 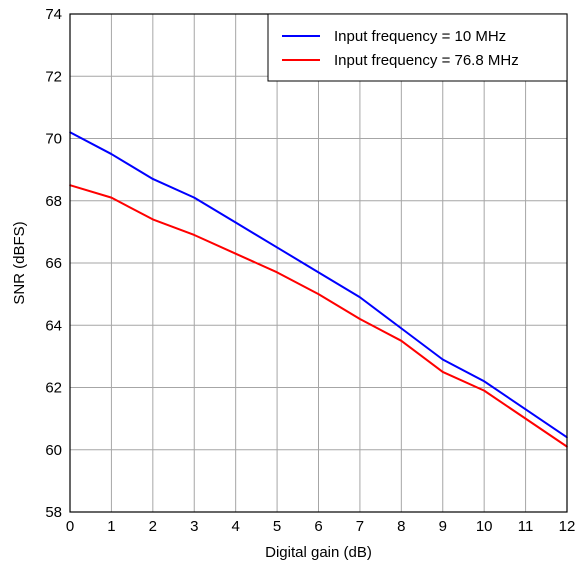 What do you see at coordinates (19, 262) in the screenshot?
I see `y-axis-label: SNR (dBFS)` at bounding box center [19, 262].